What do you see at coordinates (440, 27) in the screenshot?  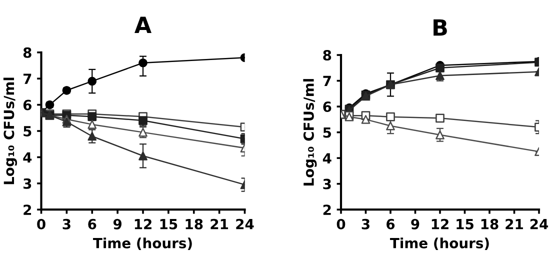 I see `chart-title: B` at bounding box center [440, 27].